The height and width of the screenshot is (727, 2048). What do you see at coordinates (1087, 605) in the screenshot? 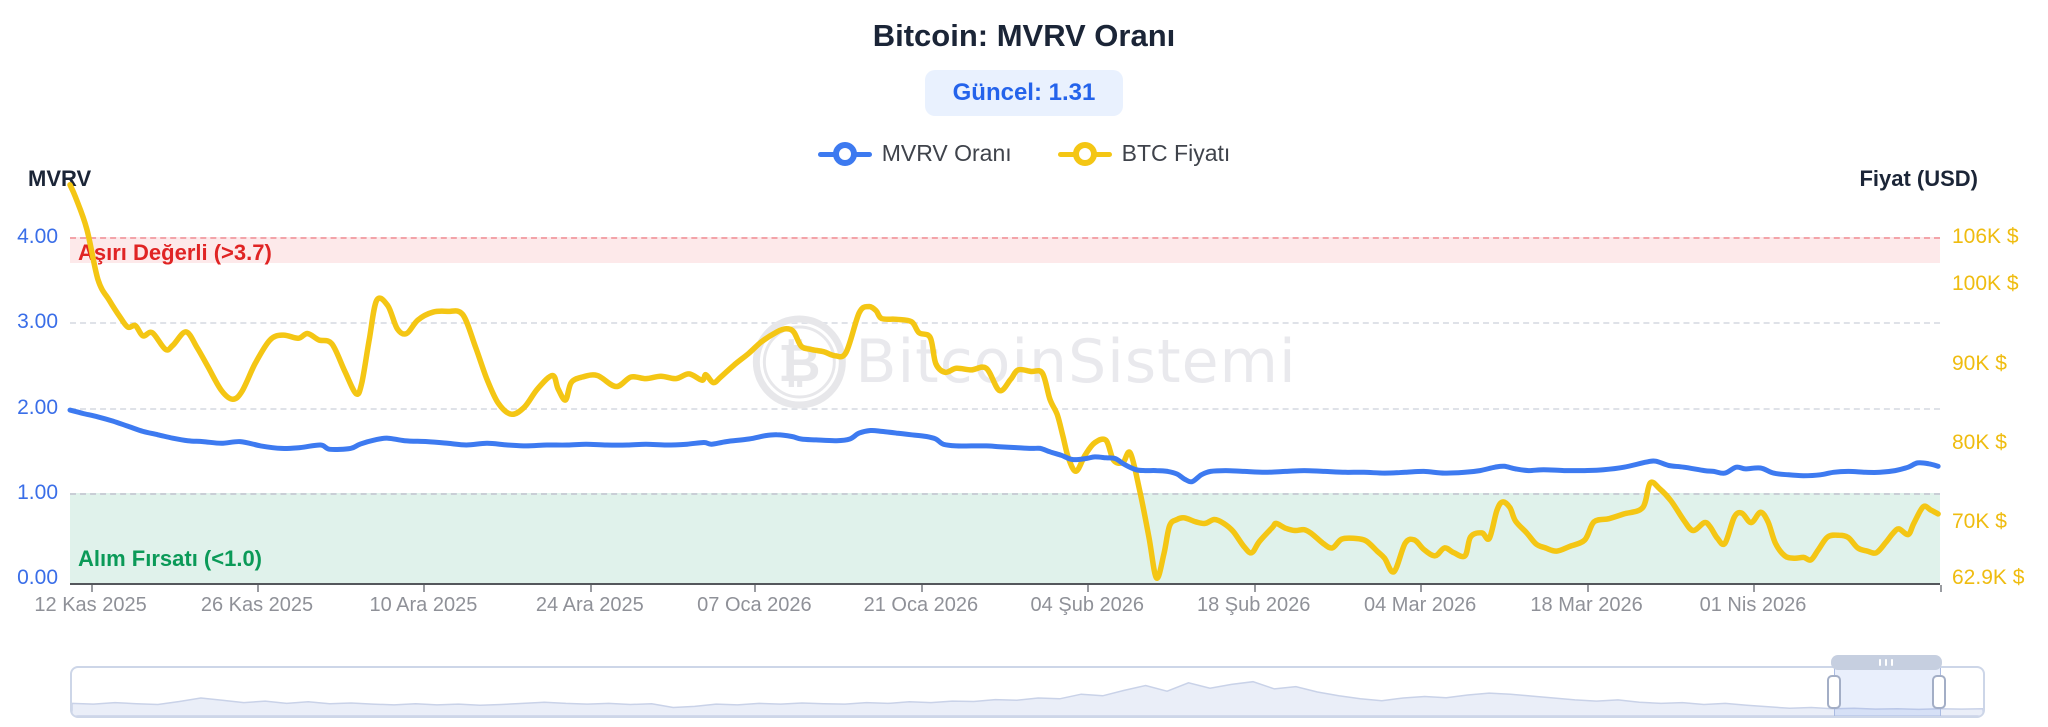
I see `x-axis-tick-label: 04 Şub 2026` at bounding box center [1087, 605].